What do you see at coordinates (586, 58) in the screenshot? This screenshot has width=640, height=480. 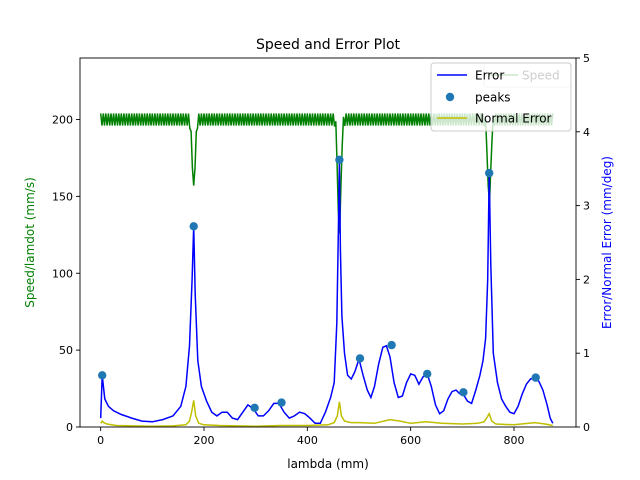 I see `y-right-tick-label: 5` at bounding box center [586, 58].